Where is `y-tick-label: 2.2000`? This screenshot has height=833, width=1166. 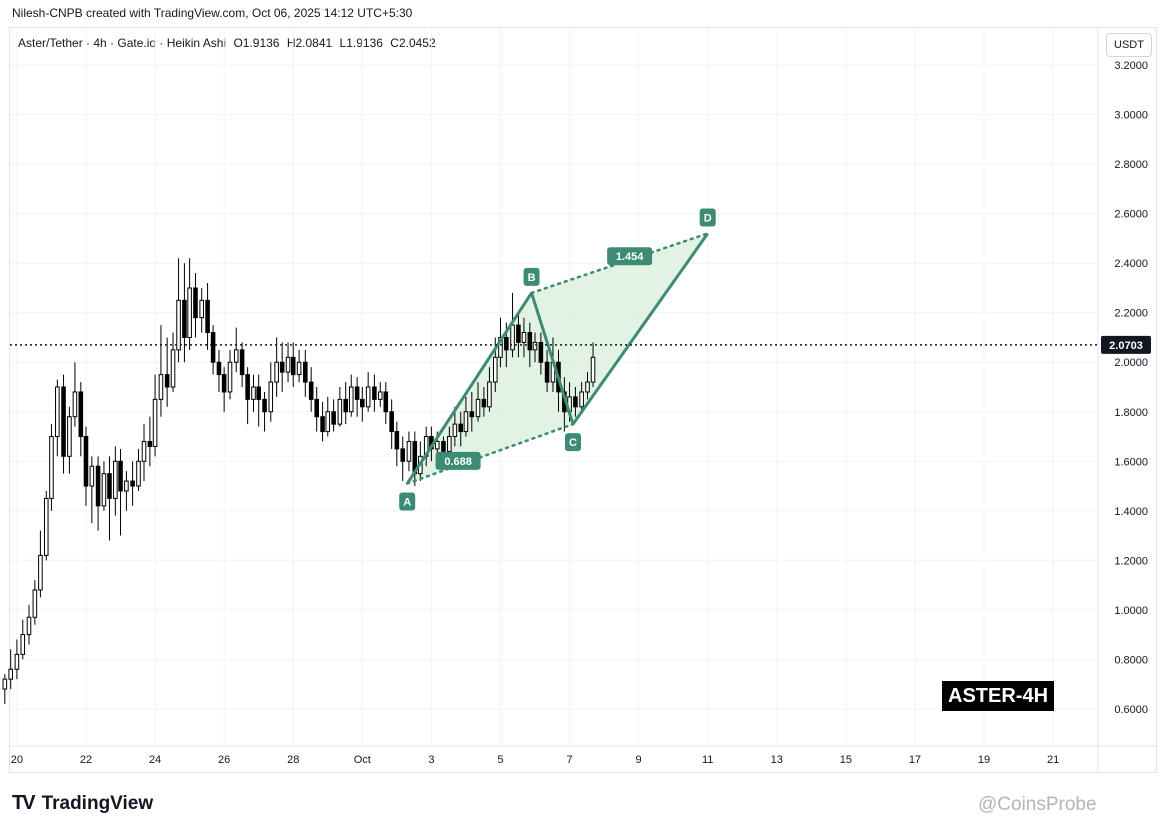
y-tick-label: 2.2000 is located at coordinates (1131, 314).